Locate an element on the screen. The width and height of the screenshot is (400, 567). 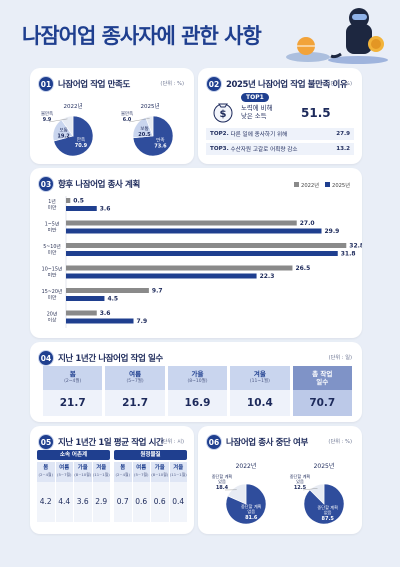
category-label: 15~20년 is located at coordinates (52, 291).